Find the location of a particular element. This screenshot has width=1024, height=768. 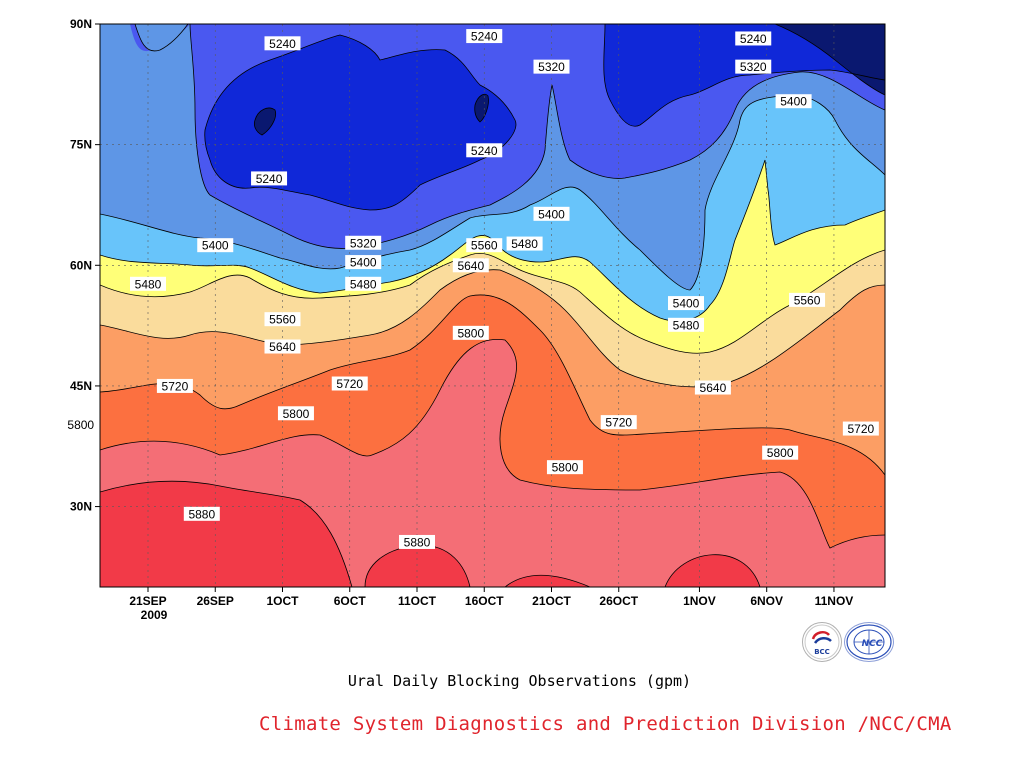

y-tick-label: 45N is located at coordinates (81, 386).